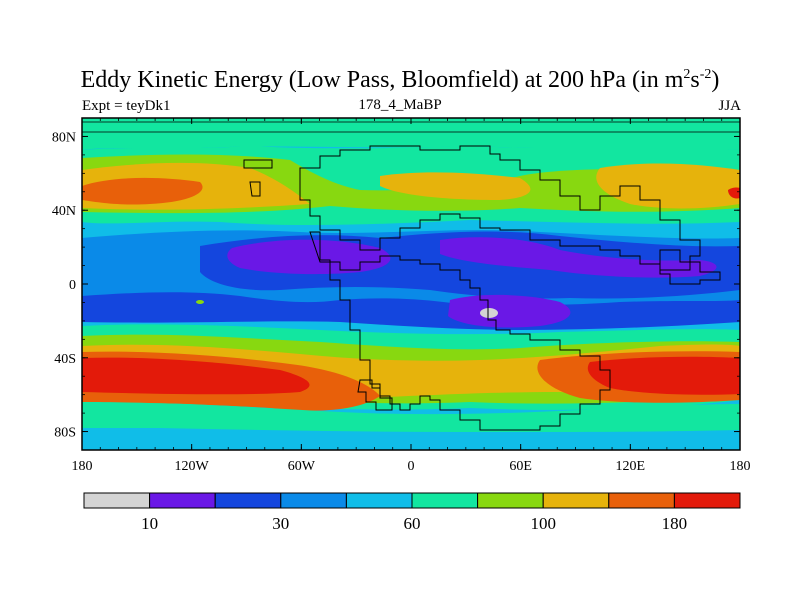 The height and width of the screenshot is (600, 800). What do you see at coordinates (411, 311) in the screenshot?
I see `field-sh-tropics-blue` at bounding box center [411, 311].